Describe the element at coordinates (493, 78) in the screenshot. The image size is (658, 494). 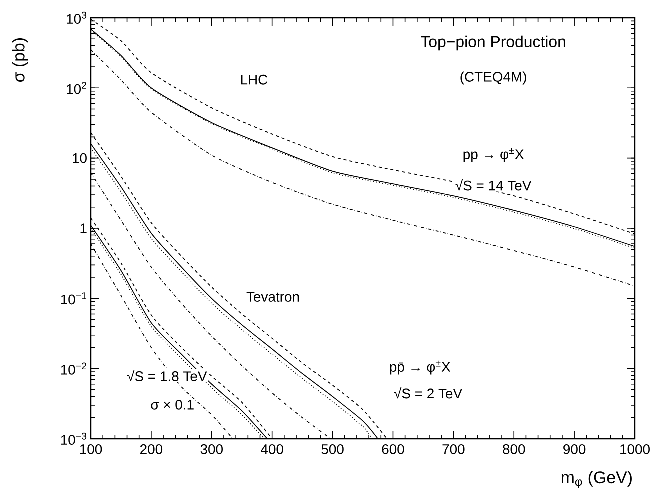
I see `text: (CTEQ4M)` at that location.